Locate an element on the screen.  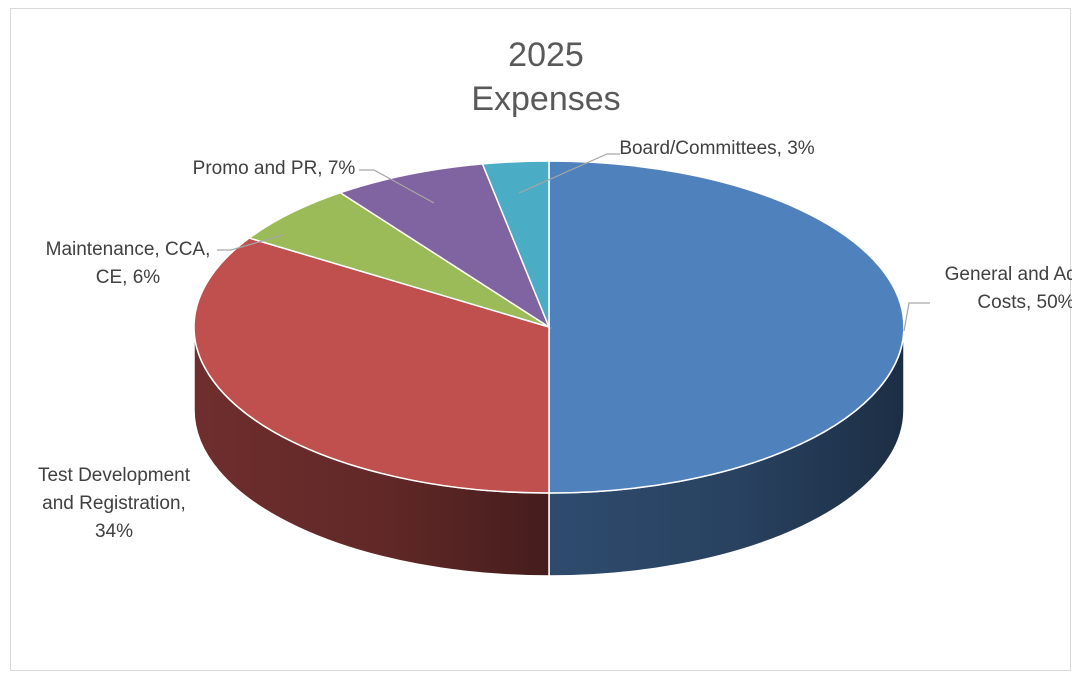
data-label-line: Board/Committees, 3% is located at coordinates (716, 148).